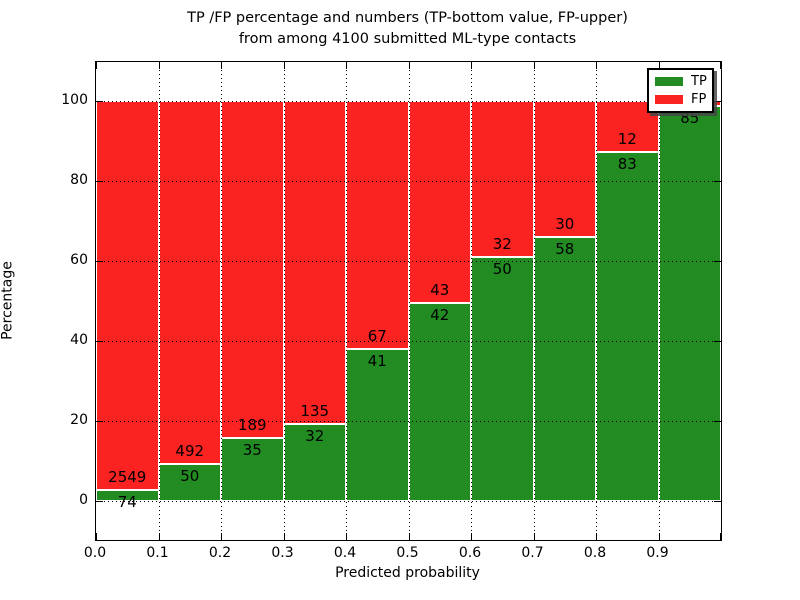 Image resolution: width=800 pixels, height=600 pixels. What do you see at coordinates (190, 451) in the screenshot?
I see `bar-count-label-fp: 492` at bounding box center [190, 451].